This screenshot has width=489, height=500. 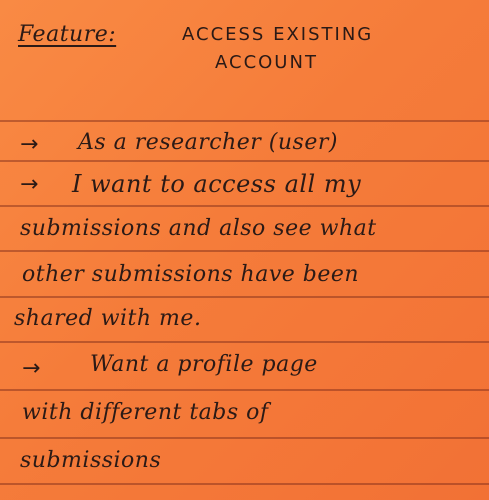 I want to click on feature-title-line1: ACCESS EXISTING, so click(x=278, y=34).